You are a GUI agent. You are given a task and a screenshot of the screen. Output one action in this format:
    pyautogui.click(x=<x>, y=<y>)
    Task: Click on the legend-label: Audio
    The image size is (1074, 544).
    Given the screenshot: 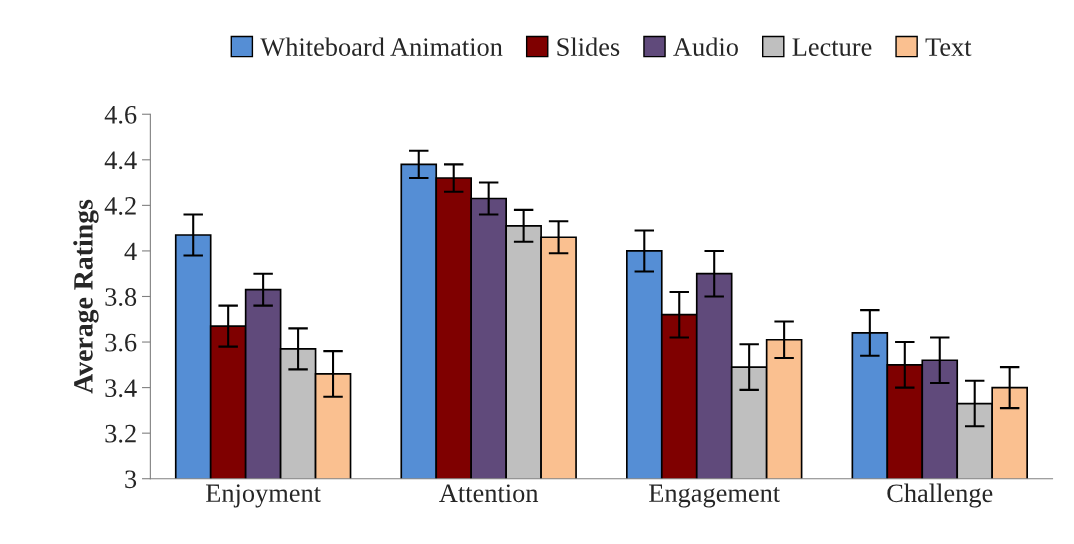 What is the action you would take?
    pyautogui.click(x=705, y=46)
    